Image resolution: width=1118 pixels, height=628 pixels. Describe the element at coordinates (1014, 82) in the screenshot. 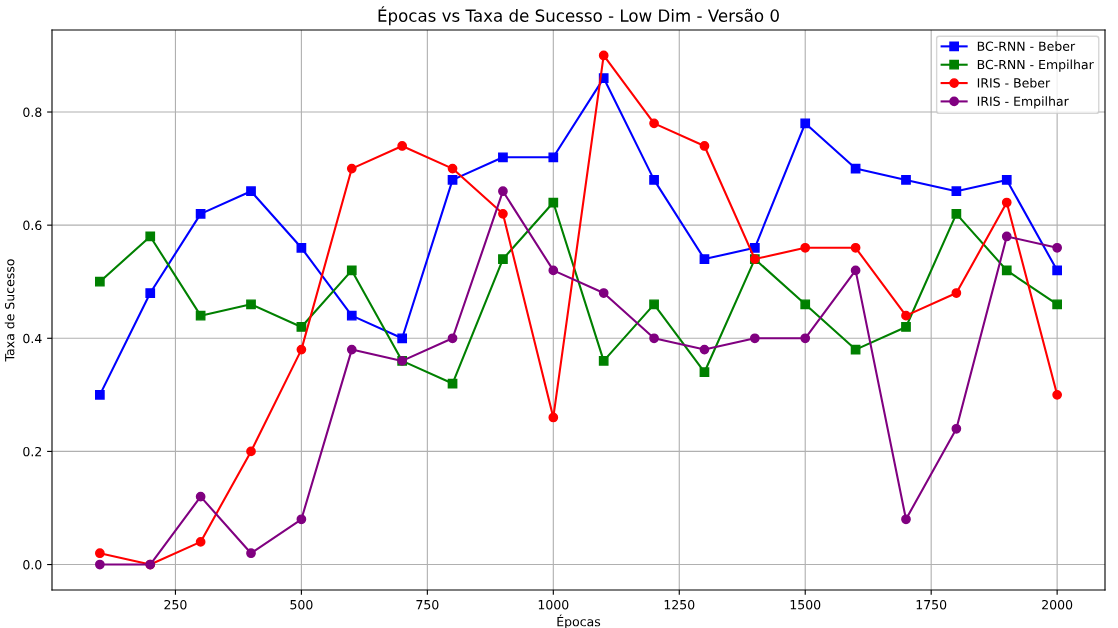

I see `legend-label: IRIS - Beber` at that location.